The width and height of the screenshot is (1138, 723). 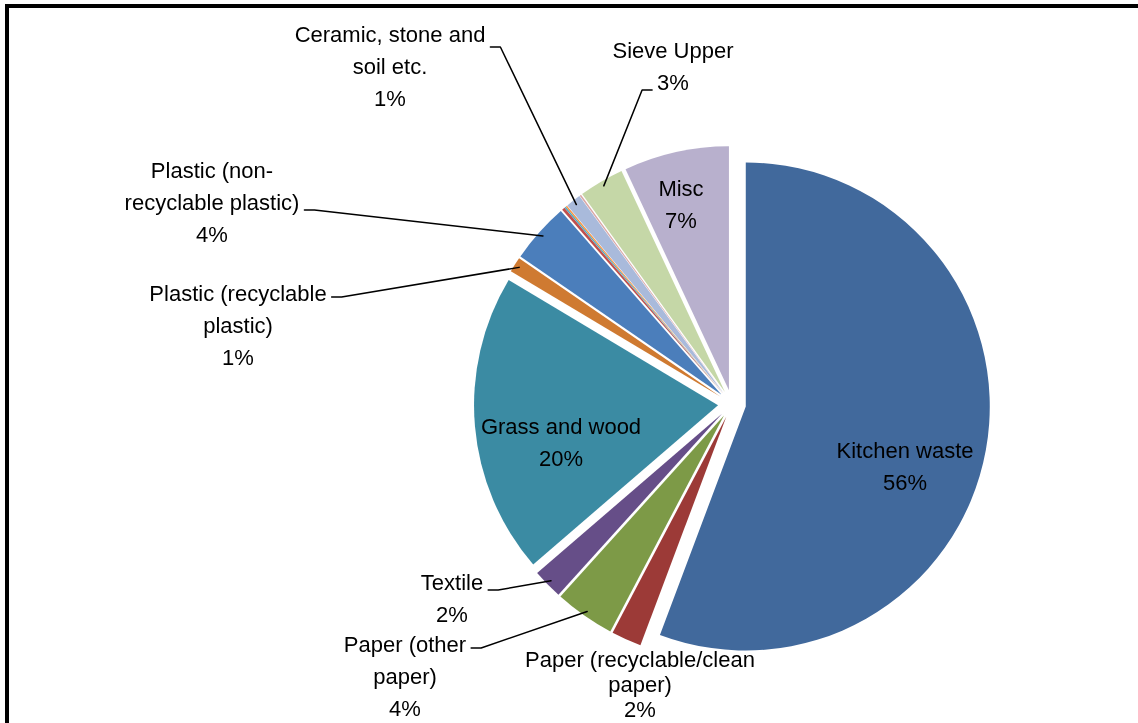 What do you see at coordinates (681, 189) in the screenshot?
I see `slice-label: Misc` at bounding box center [681, 189].